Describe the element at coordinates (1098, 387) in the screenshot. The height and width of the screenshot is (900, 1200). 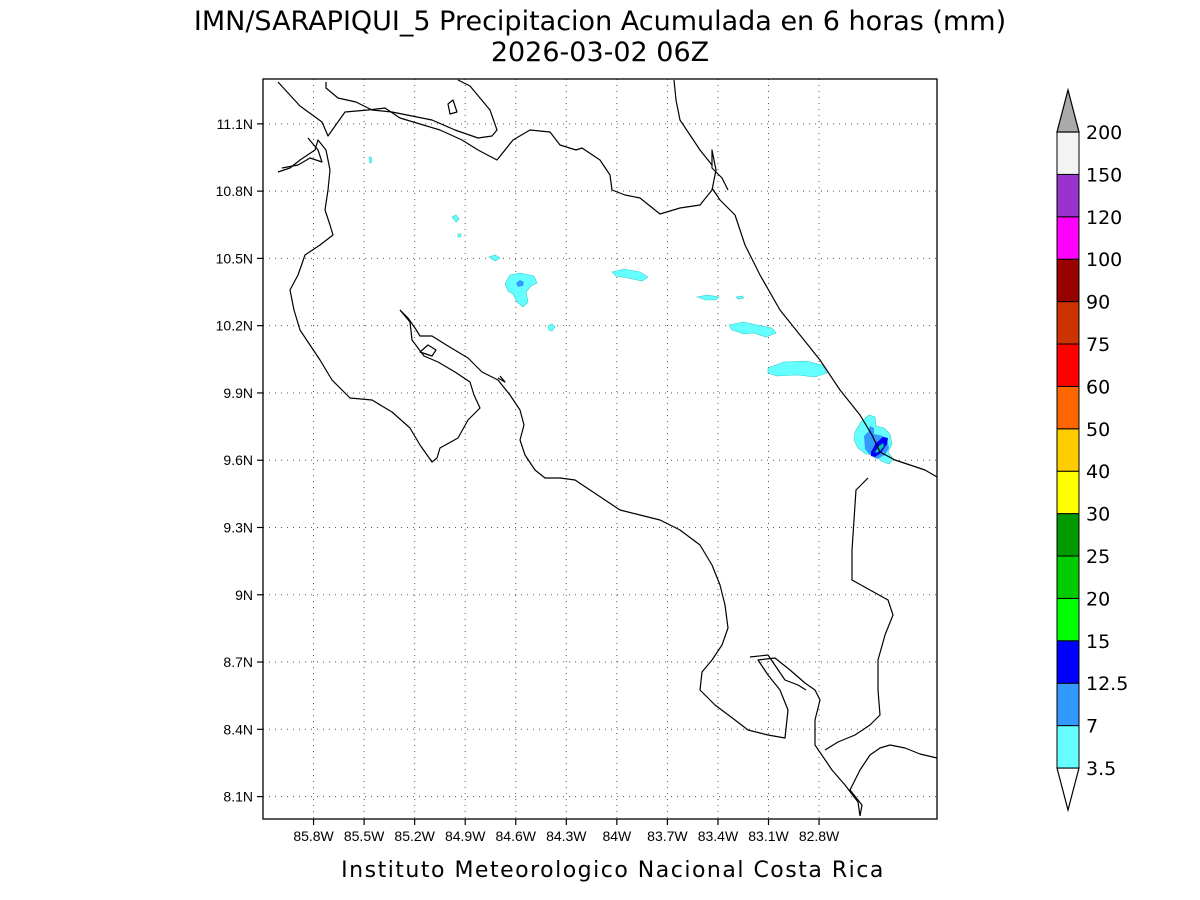
I see `legend-label: 60` at that location.